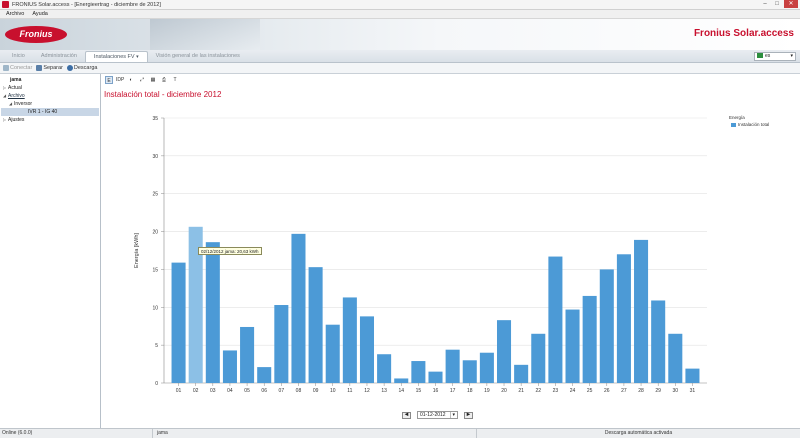 This screenshot has width=800, height=438. I want to click on y-tick-label: 0, so click(156, 384).